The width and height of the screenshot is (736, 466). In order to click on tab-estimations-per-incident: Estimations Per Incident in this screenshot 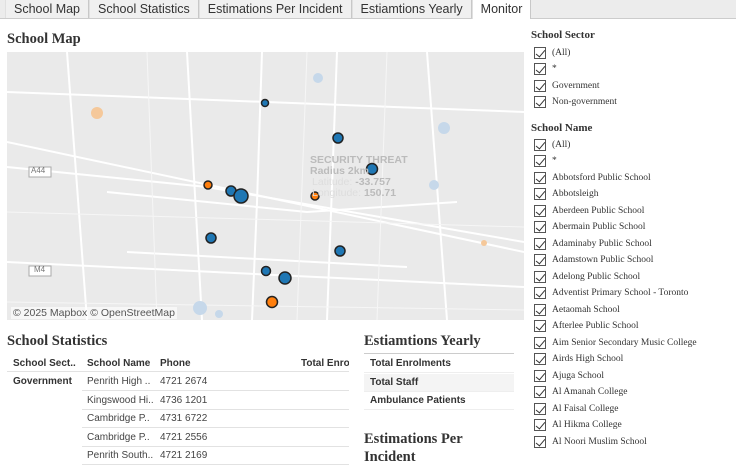, I will do `click(275, 9)`.